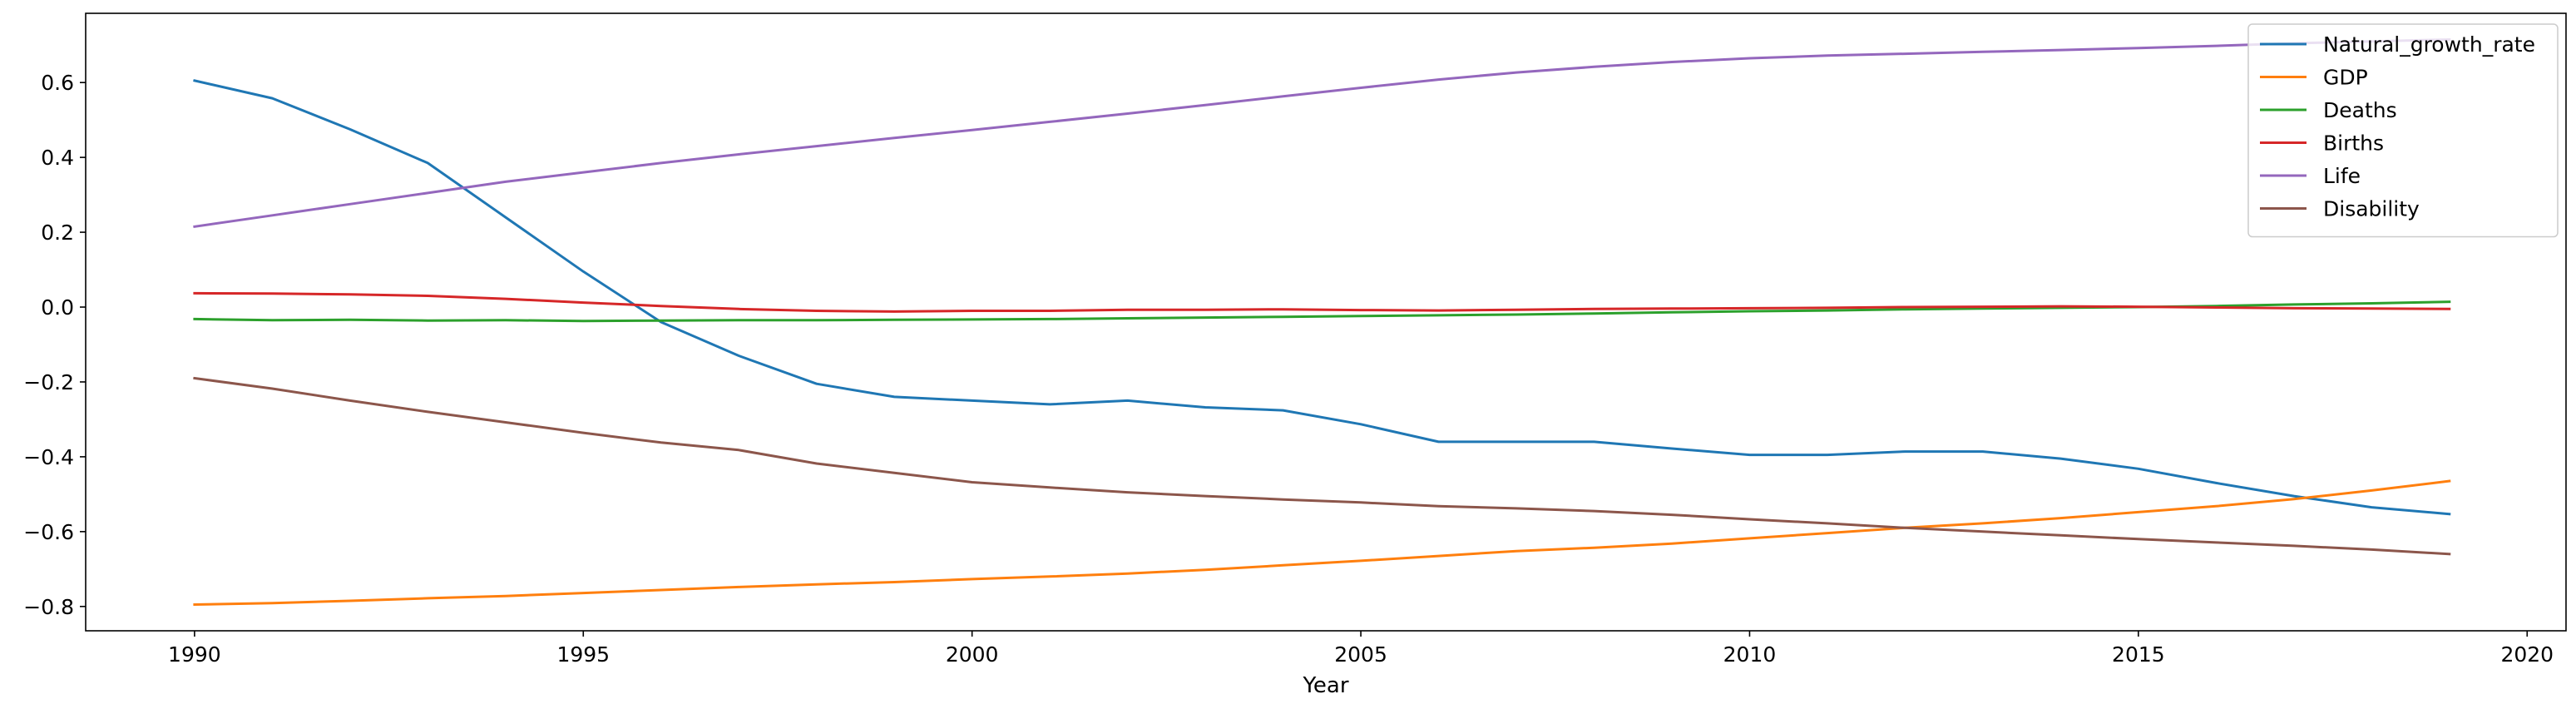  I want to click on y-tick-label: 0.6, so click(58, 83).